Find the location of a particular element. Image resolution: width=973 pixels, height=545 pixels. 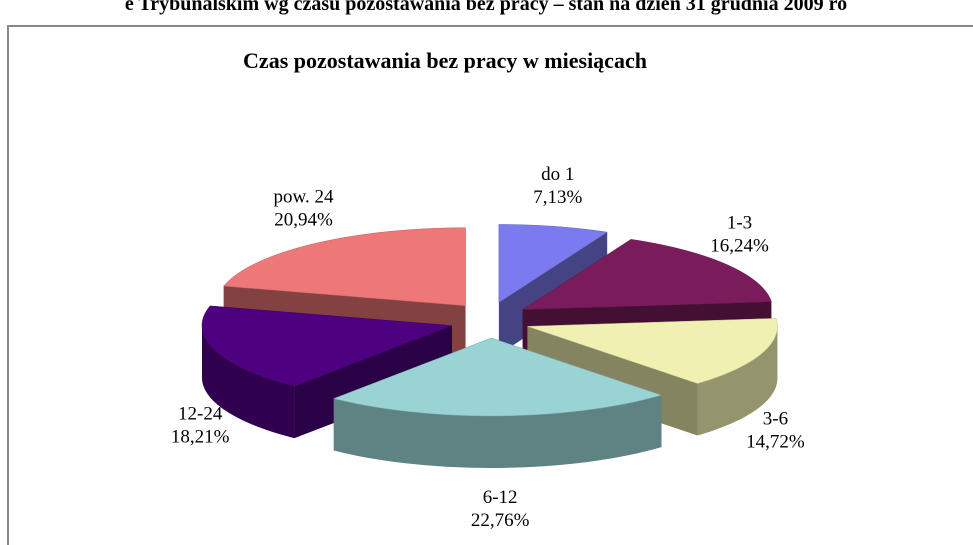

slice-label: 6-12 is located at coordinates (500, 497).